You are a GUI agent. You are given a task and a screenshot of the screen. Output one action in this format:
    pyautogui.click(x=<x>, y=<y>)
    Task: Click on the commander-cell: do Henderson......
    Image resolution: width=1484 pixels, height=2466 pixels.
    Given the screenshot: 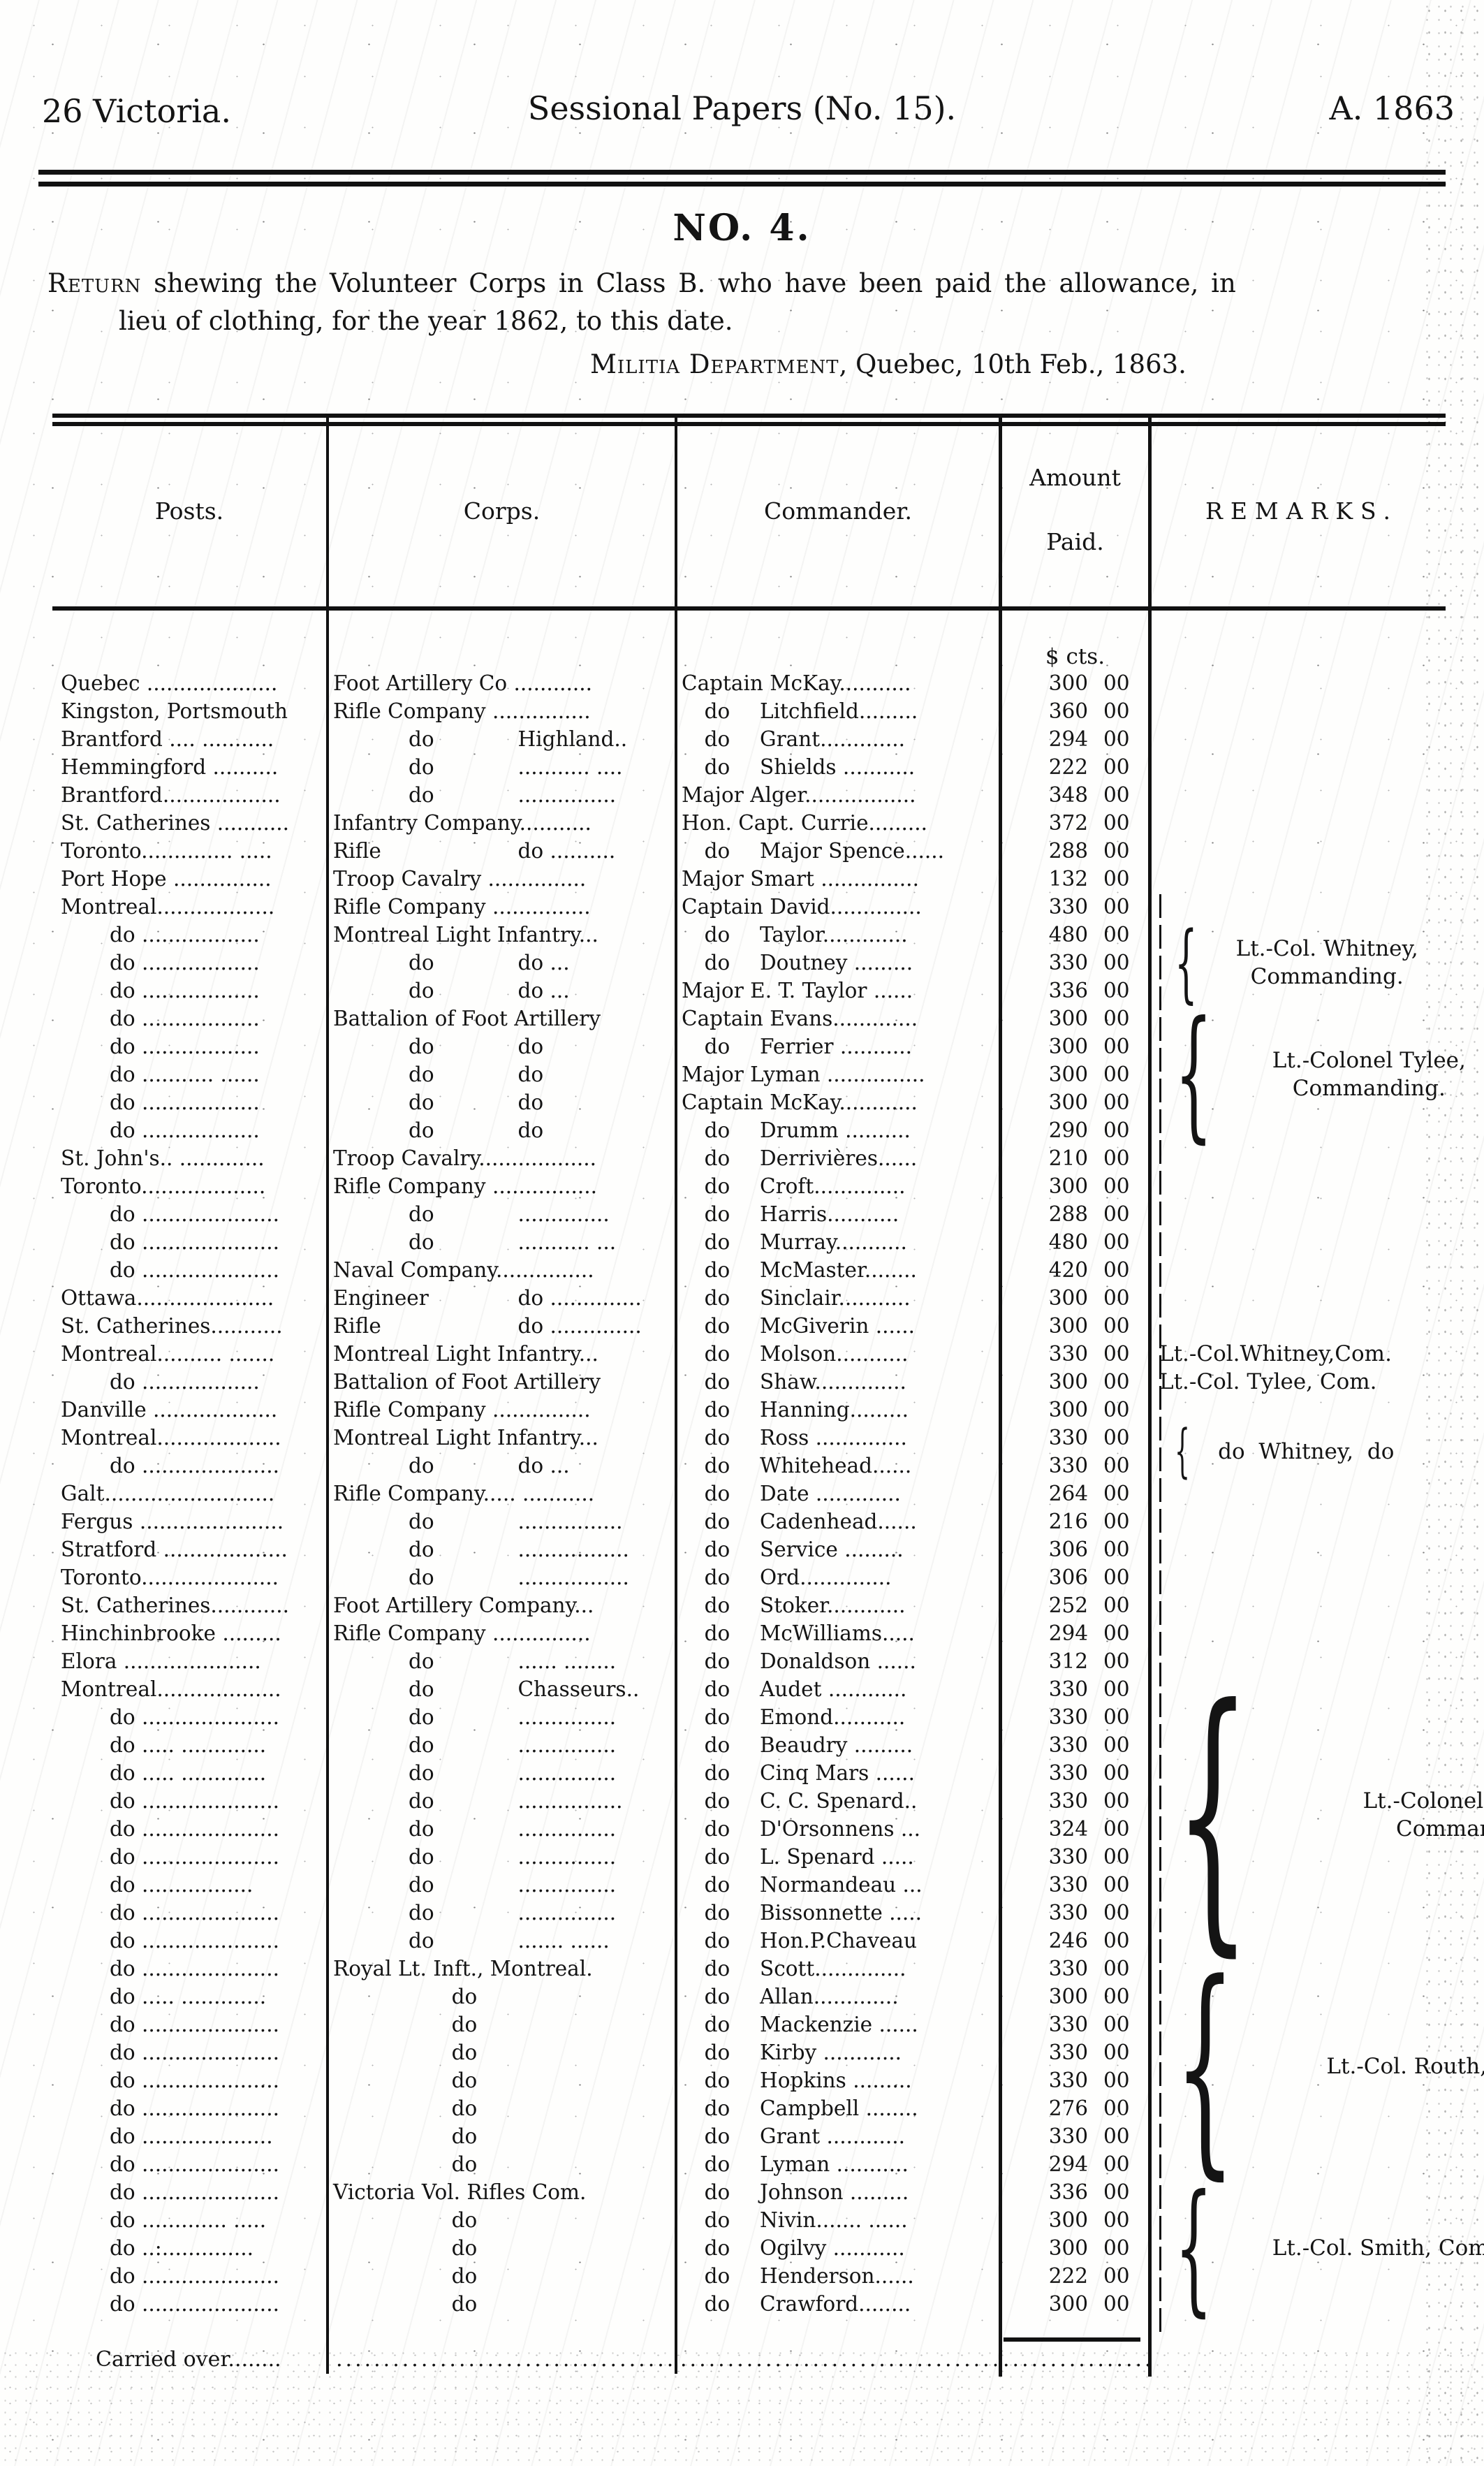 What is the action you would take?
    pyautogui.click(x=809, y=2276)
    